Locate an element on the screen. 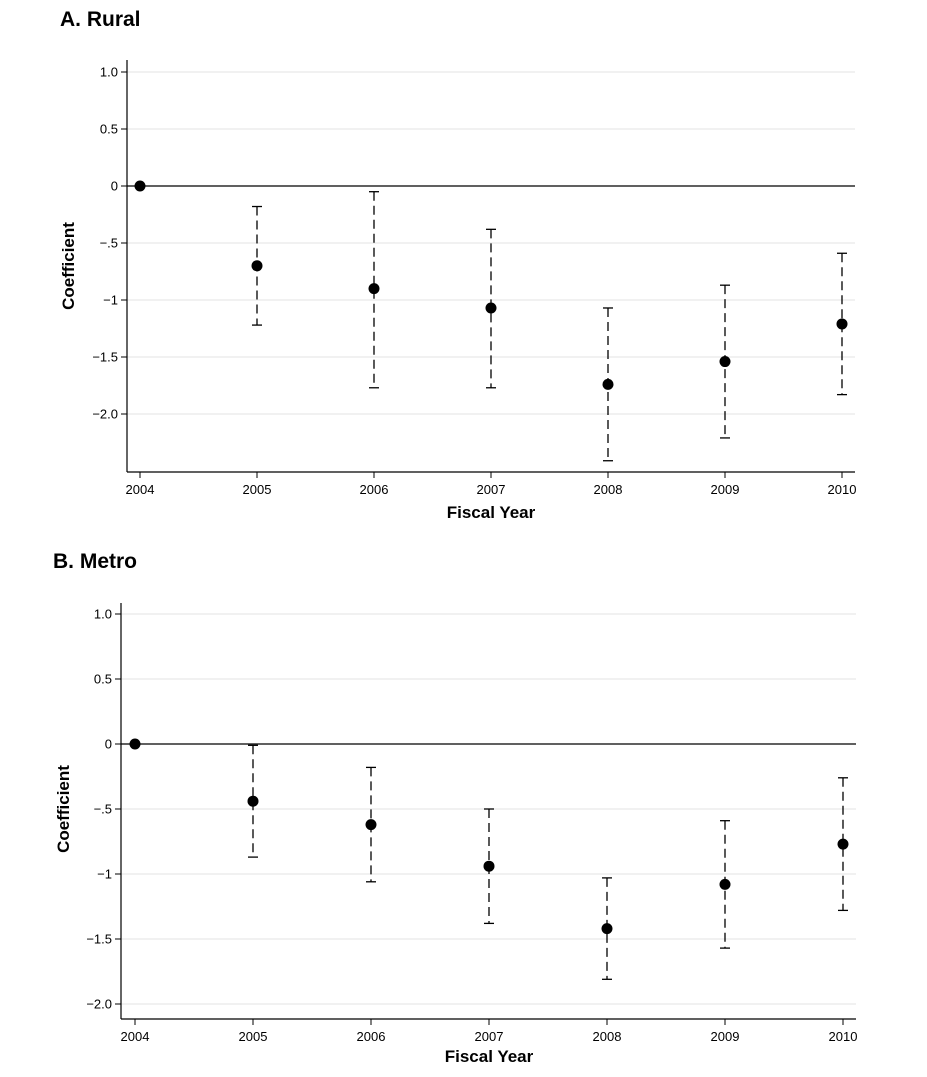  panel-title: A. Rural is located at coordinates (100, 19).